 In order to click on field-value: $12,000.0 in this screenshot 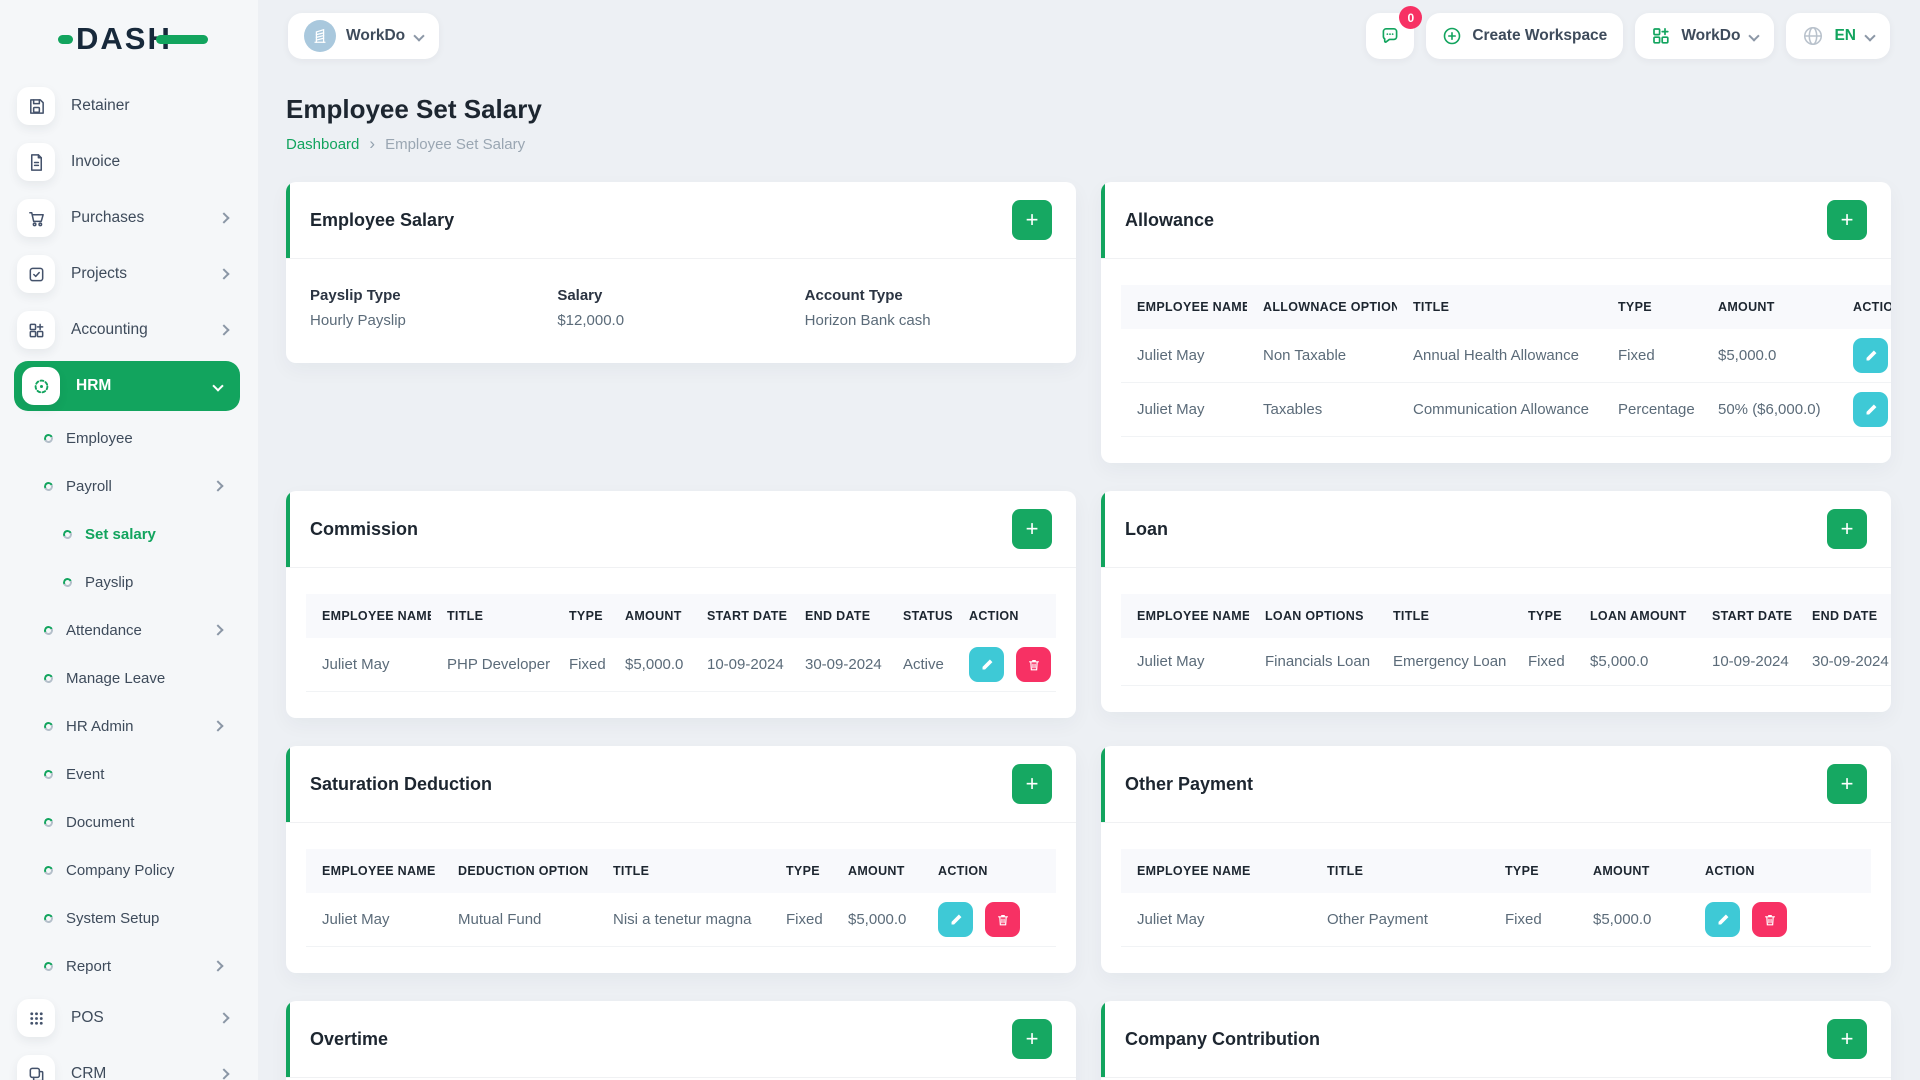, I will do `click(591, 320)`.